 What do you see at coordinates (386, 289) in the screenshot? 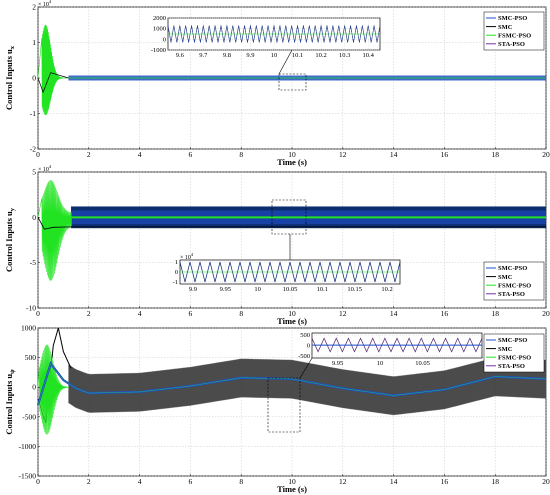
I see `inset-x-tick-label: 10.2` at bounding box center [386, 289].